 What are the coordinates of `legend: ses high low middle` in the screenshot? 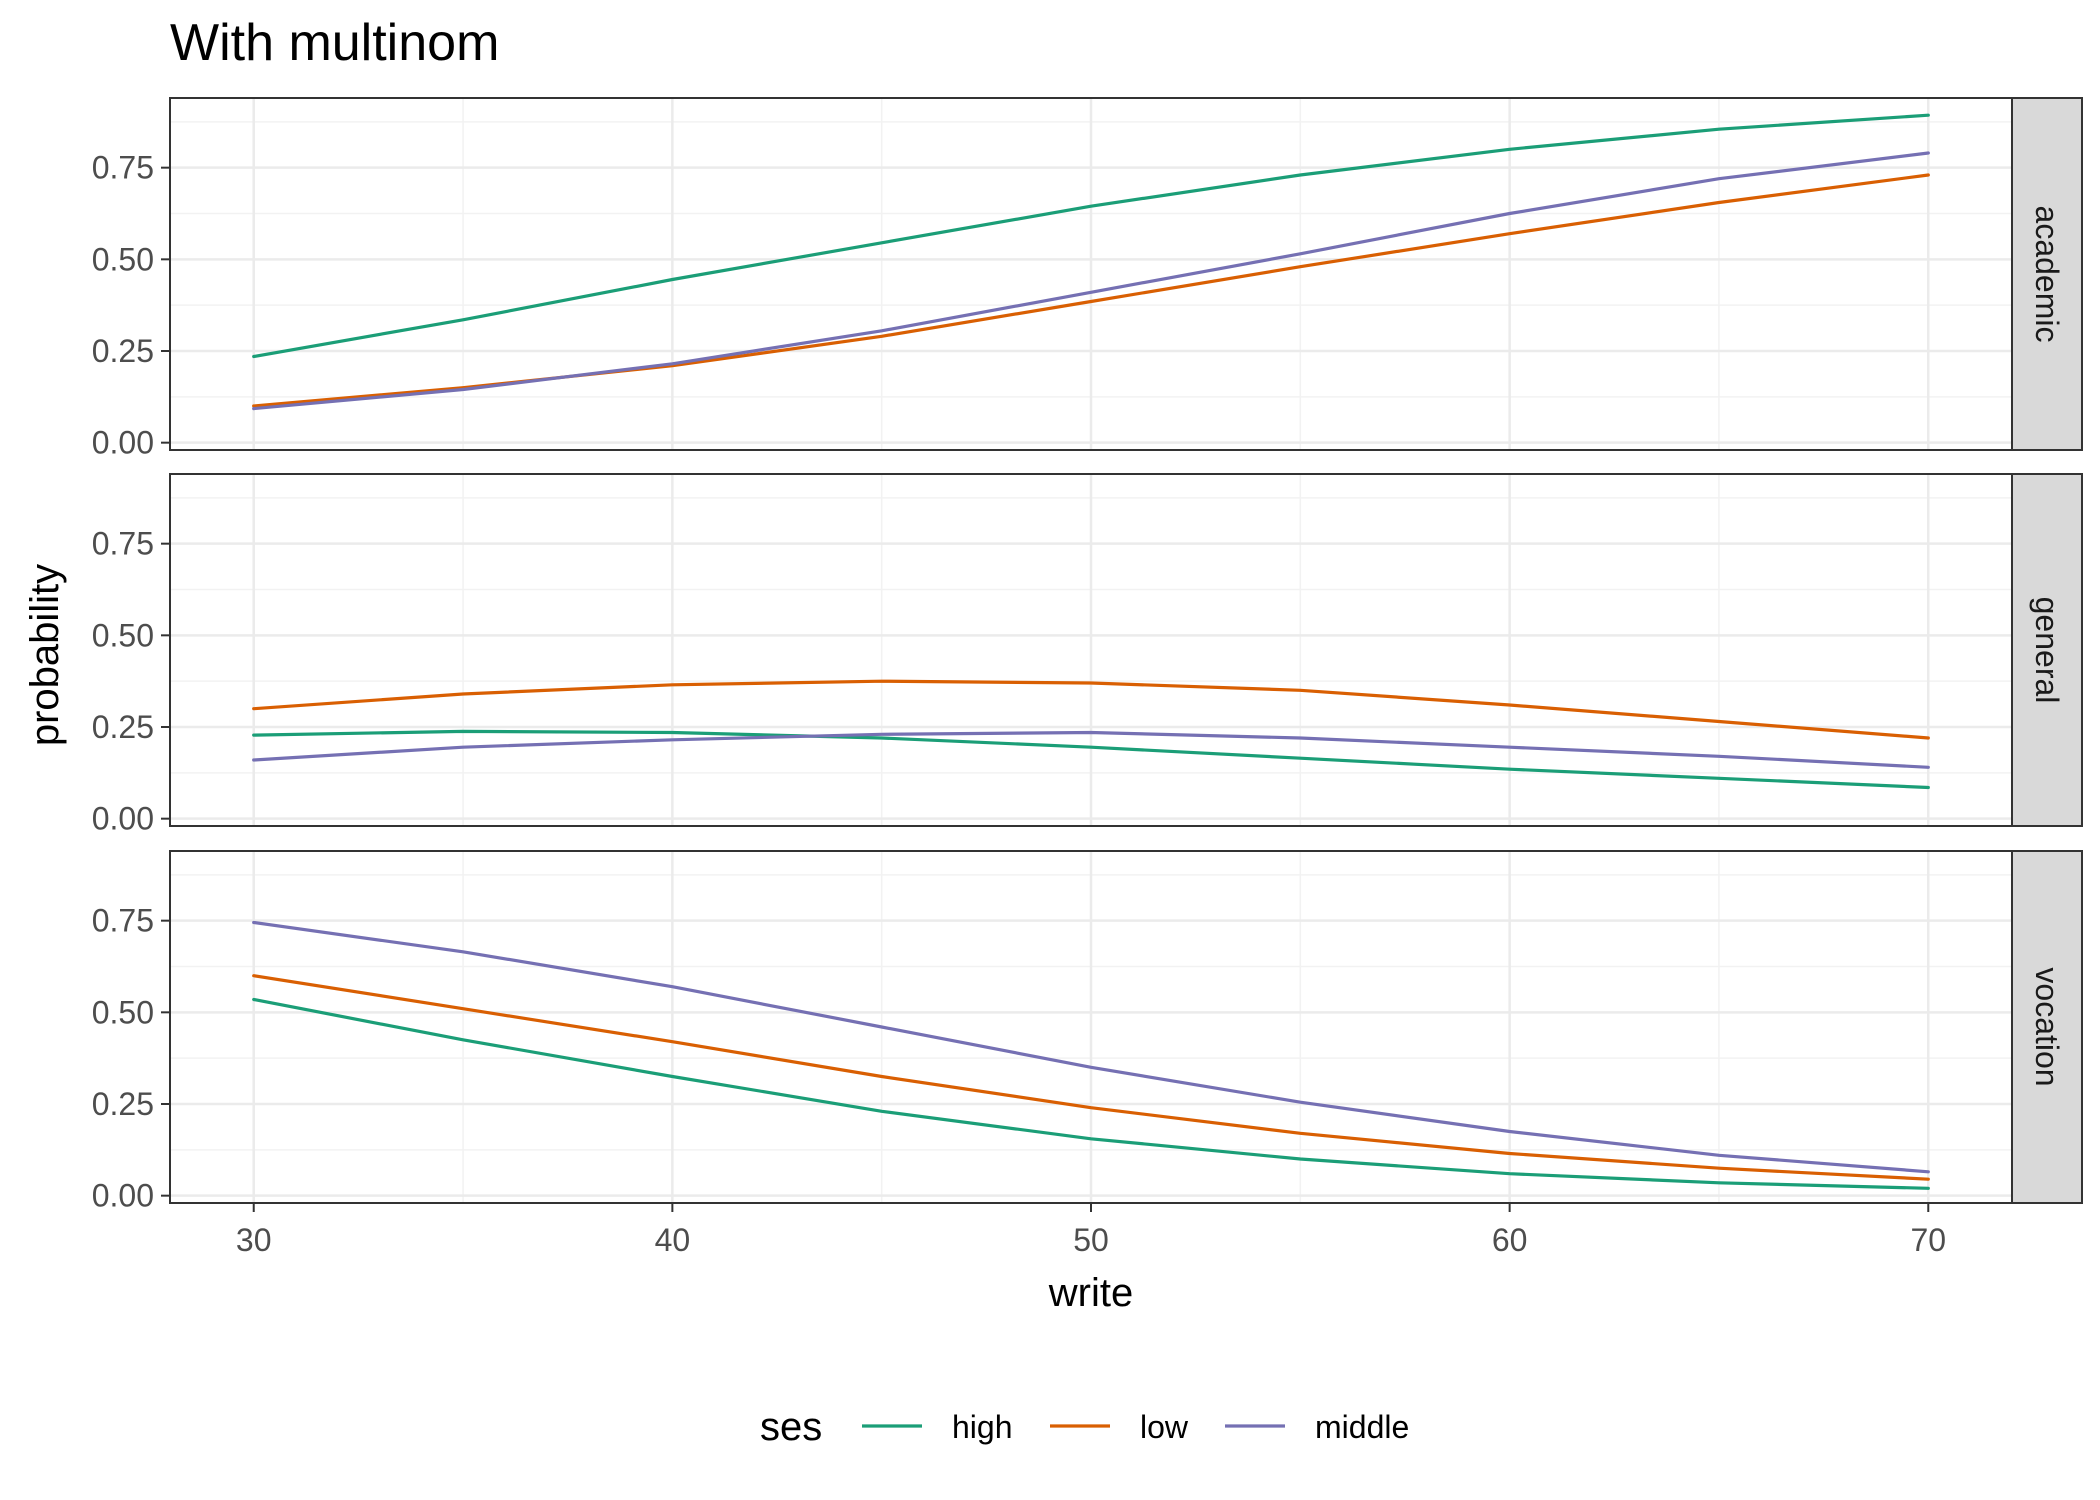 It's located at (1084, 1427).